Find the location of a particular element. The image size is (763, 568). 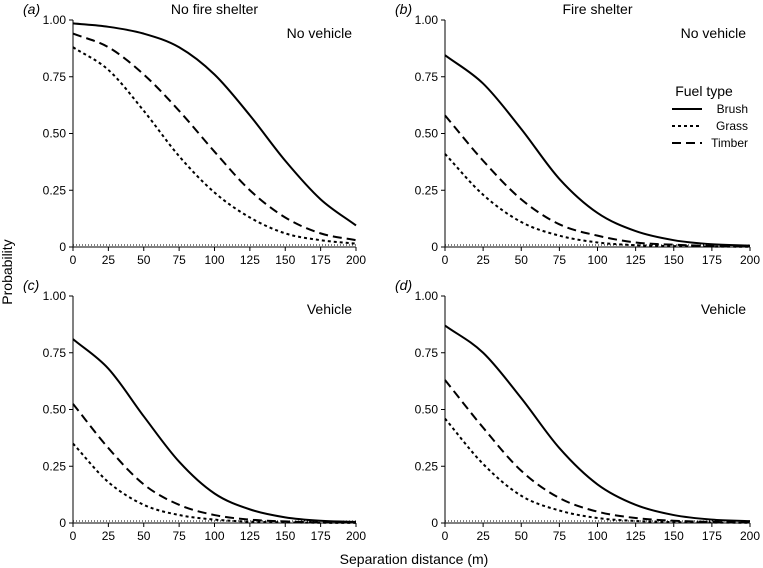

panel-letter: (d) is located at coordinates (403, 285).